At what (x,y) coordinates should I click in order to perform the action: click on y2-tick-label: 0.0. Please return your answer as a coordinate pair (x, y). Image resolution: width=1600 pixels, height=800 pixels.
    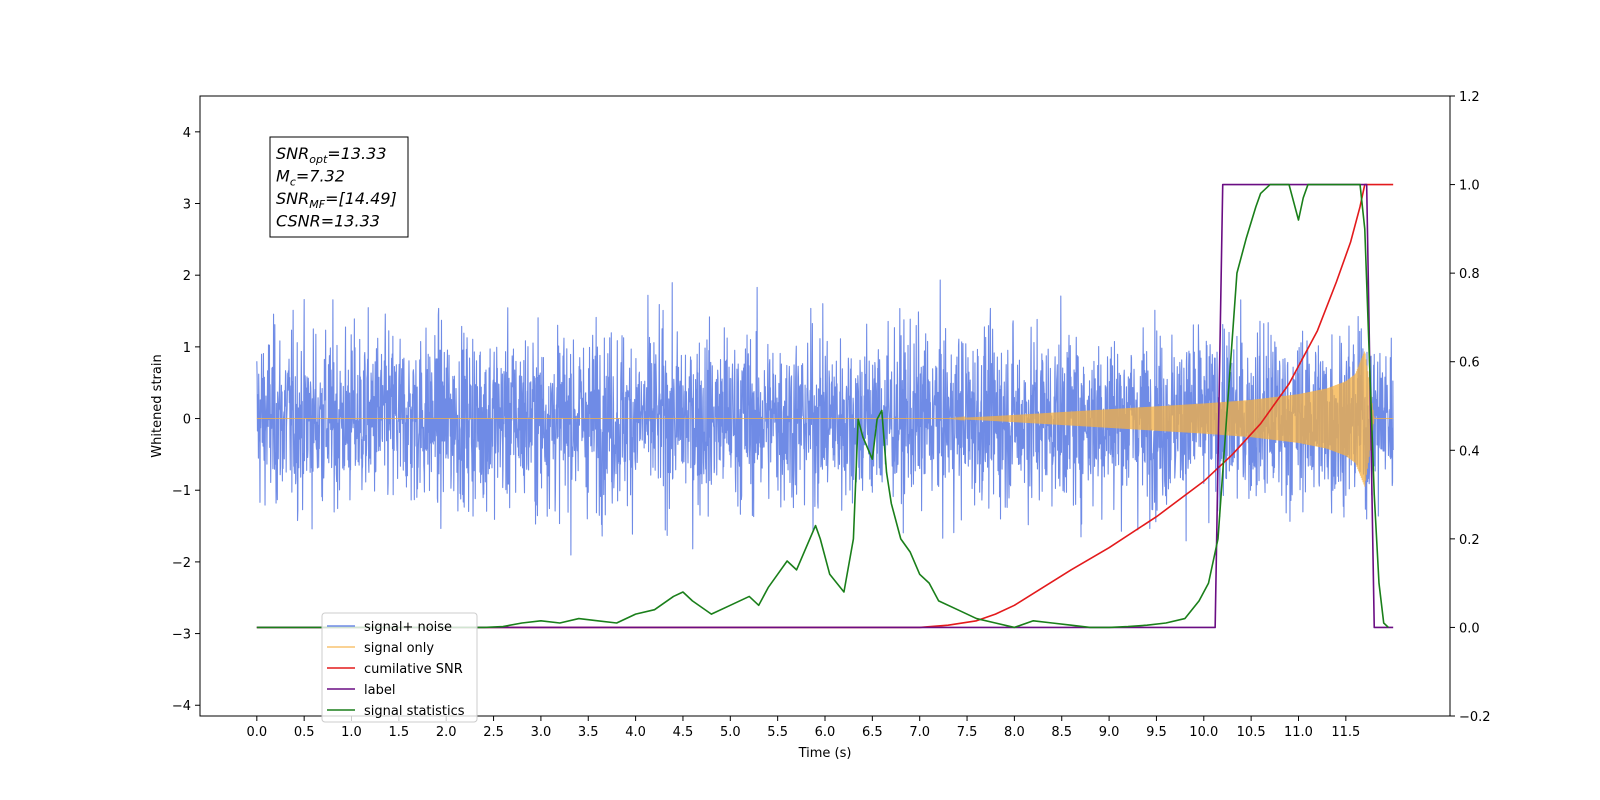
    Looking at the image, I should click on (1469, 628).